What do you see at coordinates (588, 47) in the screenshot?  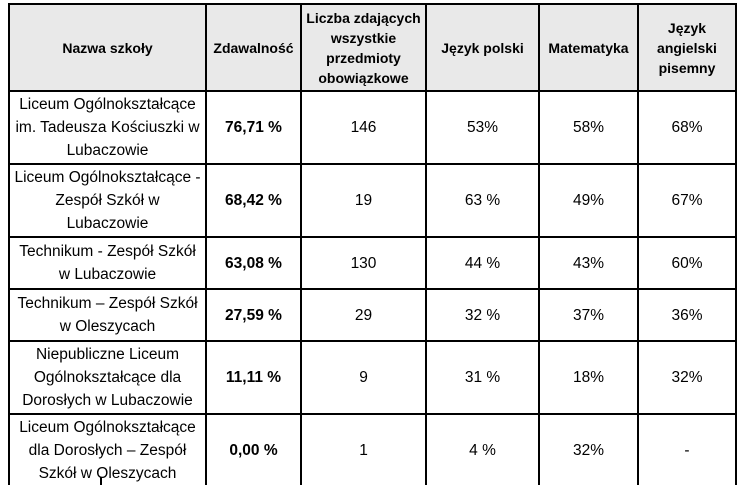 I see `col-header-math: Matematyka` at bounding box center [588, 47].